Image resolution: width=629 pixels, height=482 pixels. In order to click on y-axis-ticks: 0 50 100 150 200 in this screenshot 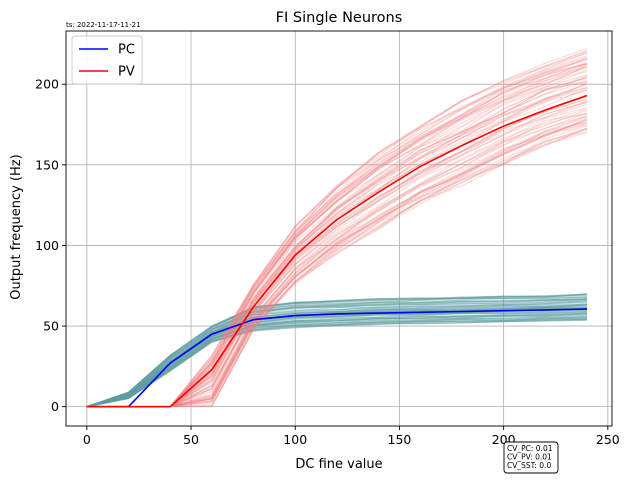, I will do `click(50, 245)`.